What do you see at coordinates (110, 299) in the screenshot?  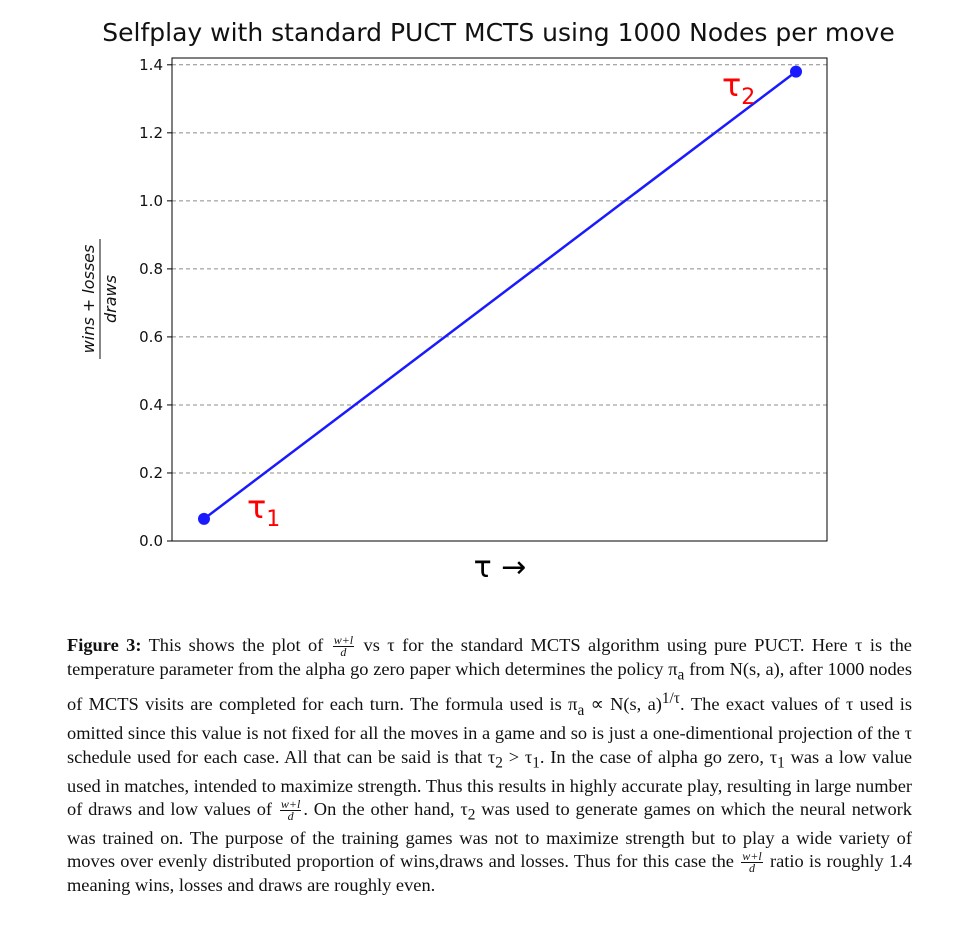 I see `y-label-denominator: draws` at bounding box center [110, 299].